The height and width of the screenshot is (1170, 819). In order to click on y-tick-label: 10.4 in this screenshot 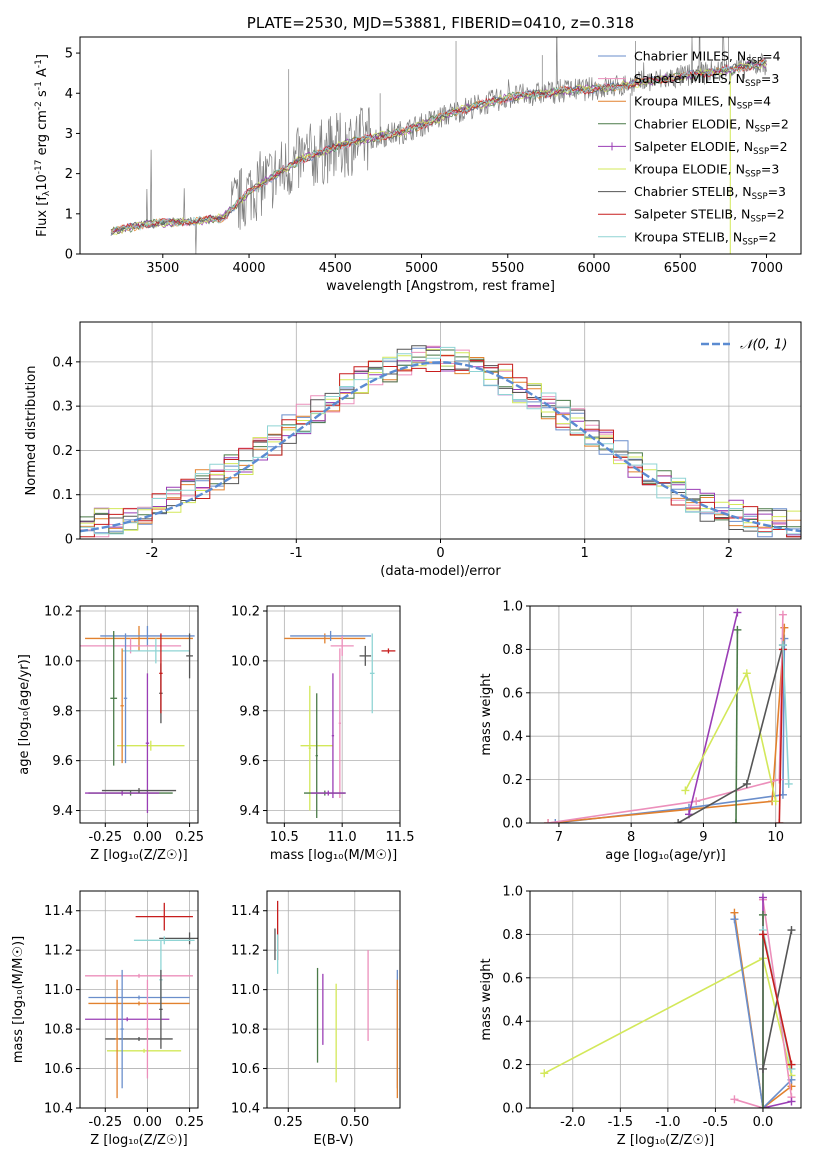, I will do `click(58, 1109)`.